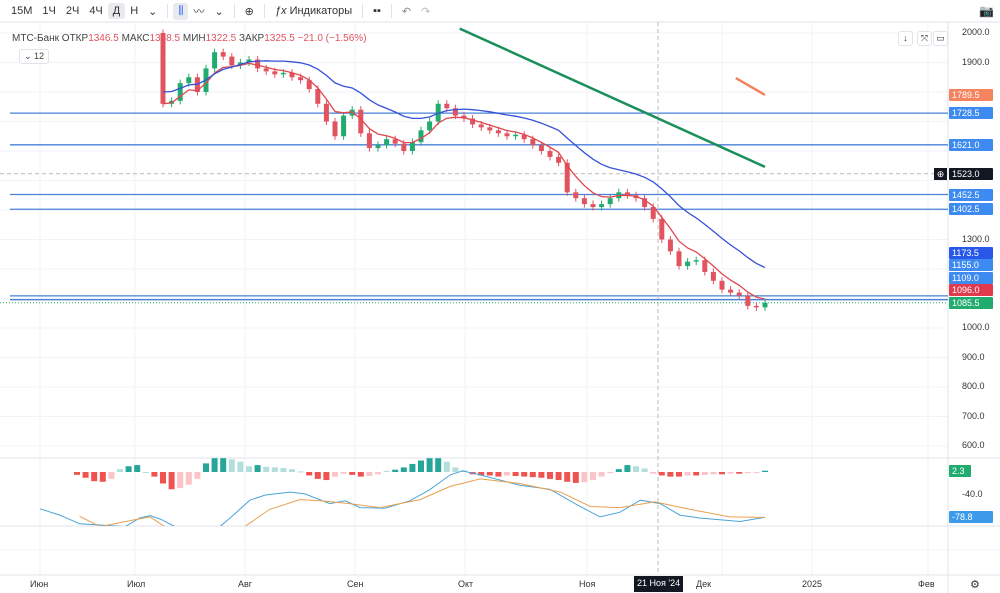 This screenshot has width=1000, height=593. I want to click on line-chart-icon: 〰, so click(199, 12).